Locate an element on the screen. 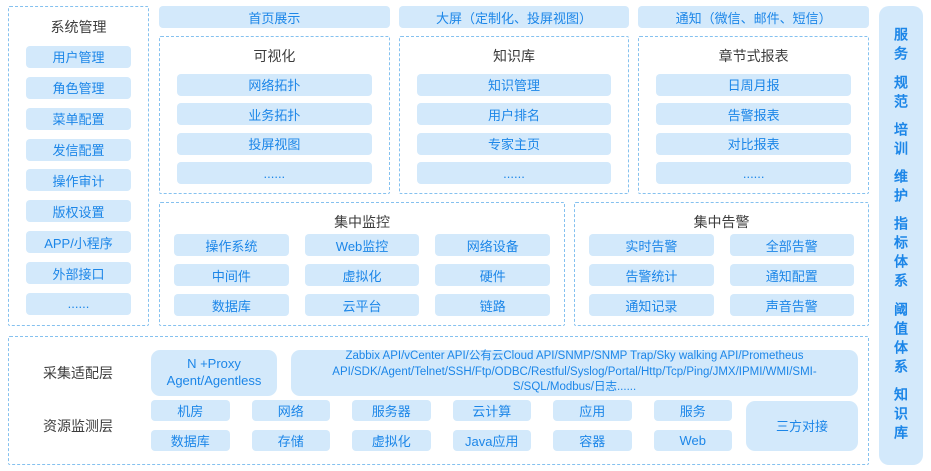 The image size is (931, 471). service-sidebar-item: 规范 is located at coordinates (901, 93).